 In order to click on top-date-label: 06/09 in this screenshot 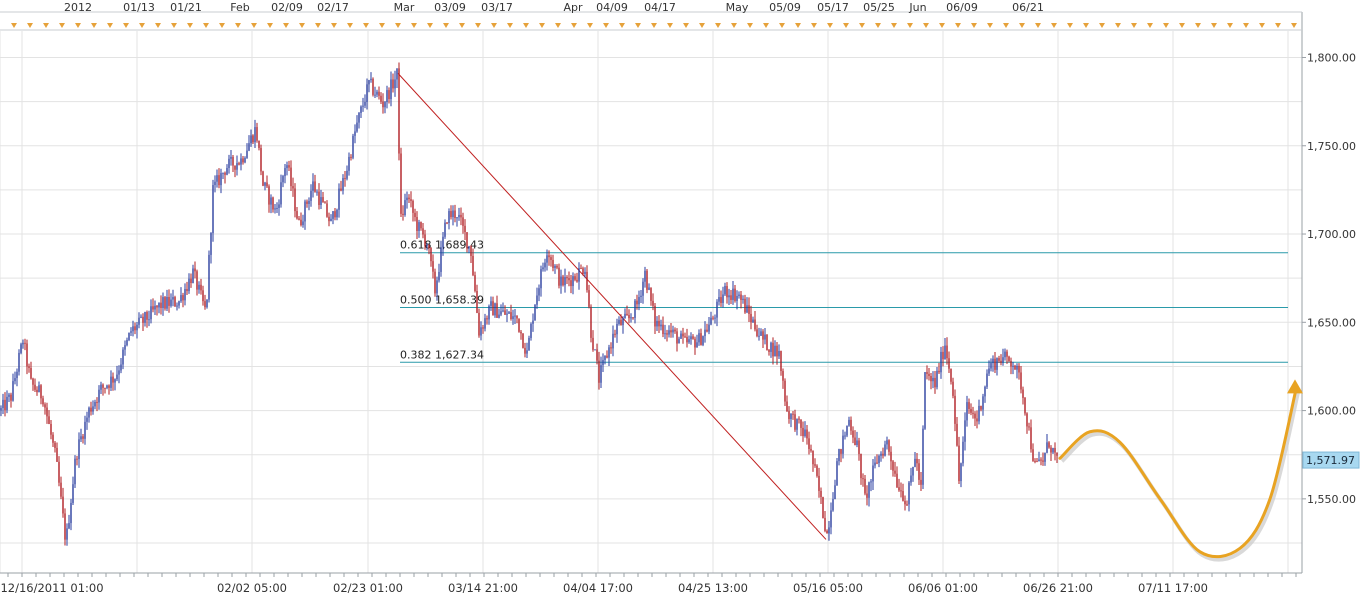, I will do `click(962, 7)`.